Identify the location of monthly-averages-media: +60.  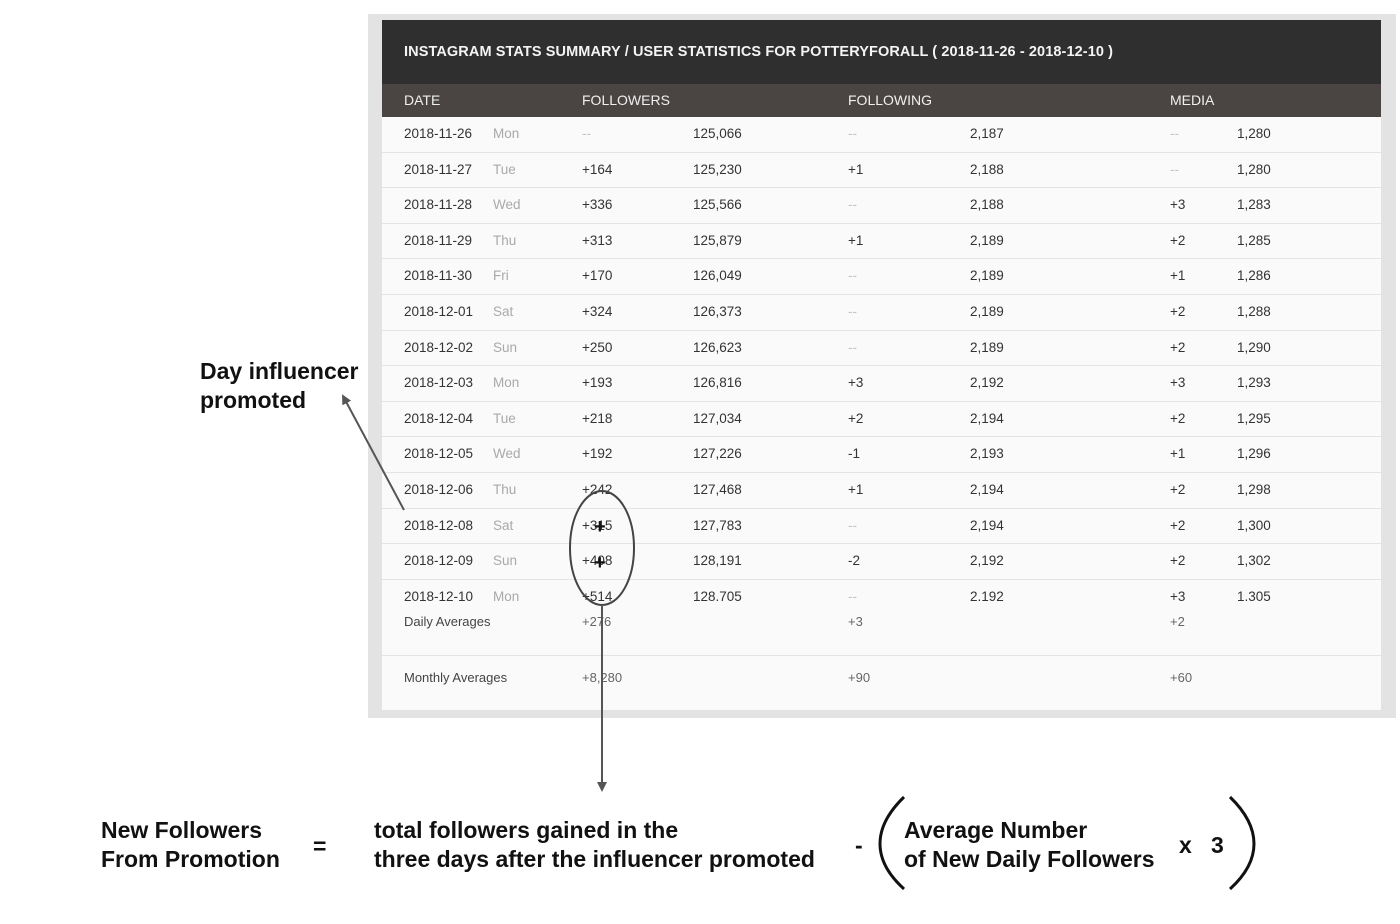
(1181, 677).